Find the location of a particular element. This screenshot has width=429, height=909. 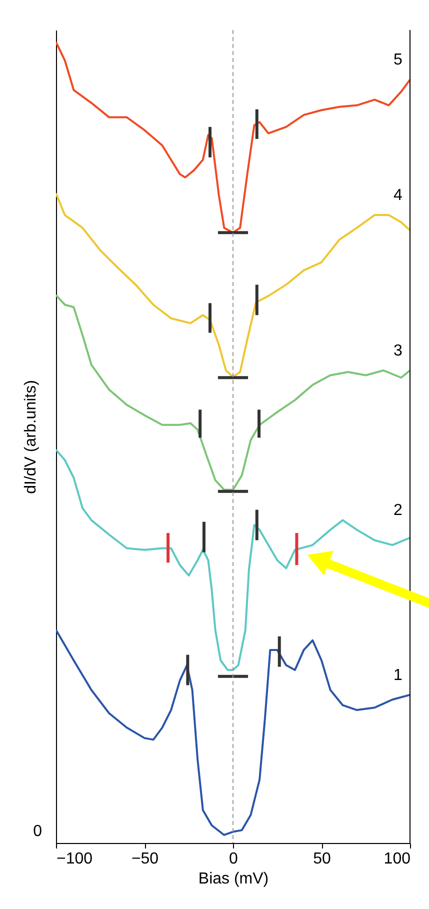

text: 0 is located at coordinates (37, 831).